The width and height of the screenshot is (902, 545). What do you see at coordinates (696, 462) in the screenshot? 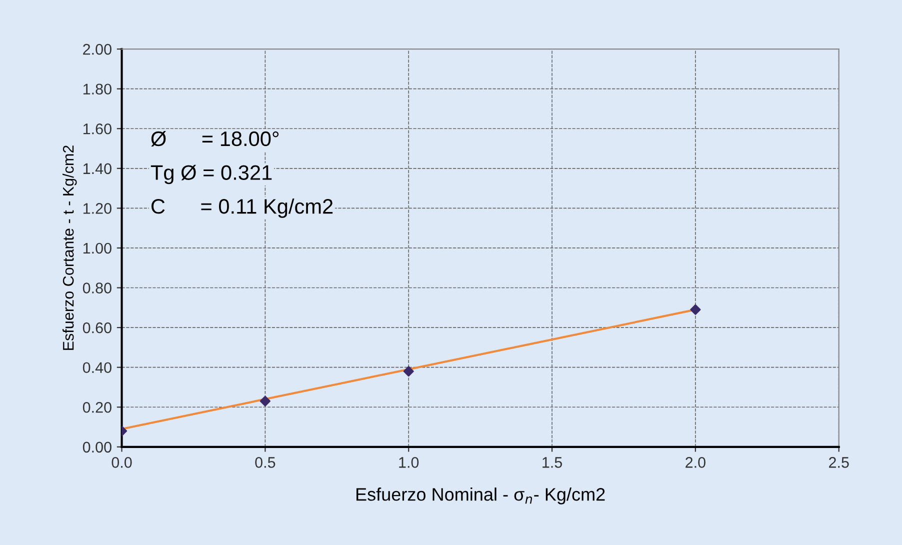
I see `x-tick-label: 2.0` at bounding box center [696, 462].